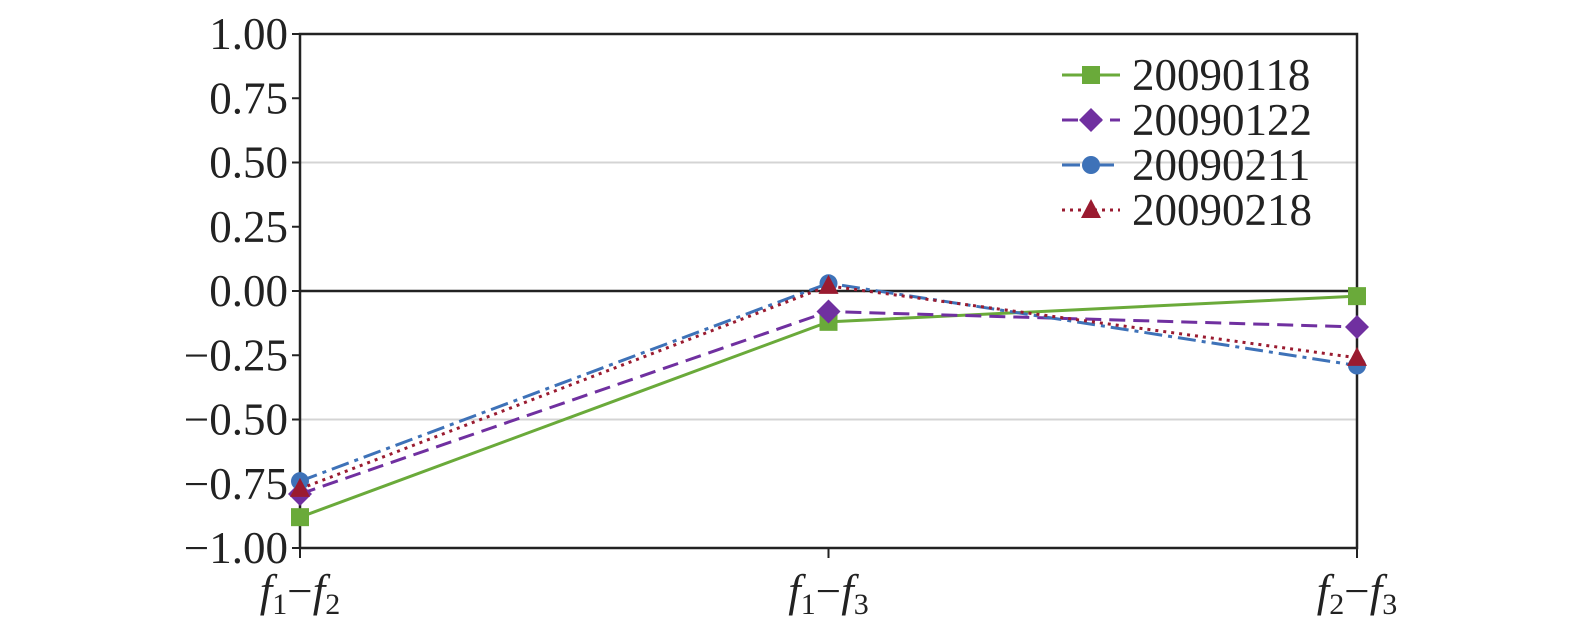 The width and height of the screenshot is (1575, 642). Describe the element at coordinates (1221, 75) in the screenshot. I see `legend-label: 20090118` at that location.